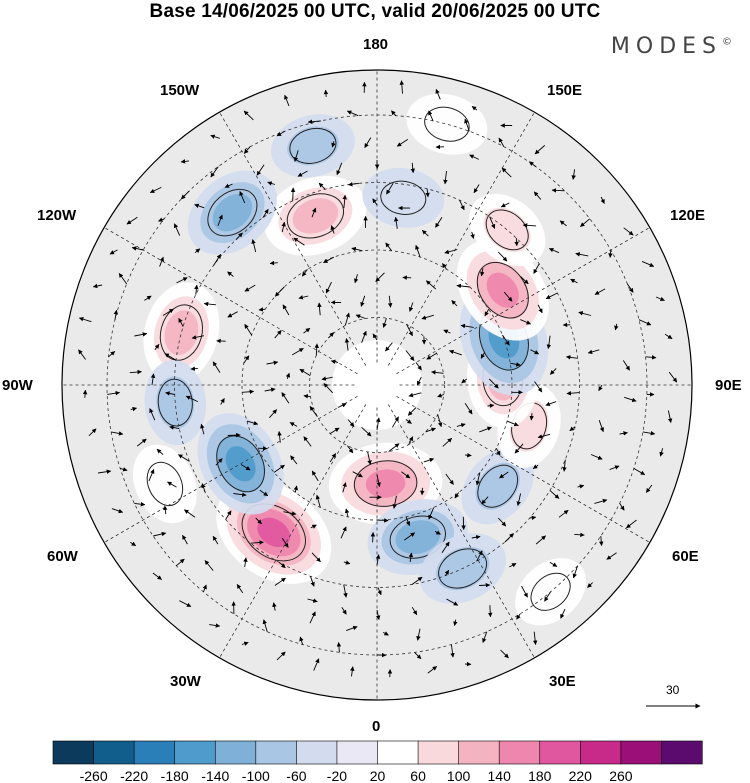  Describe the element at coordinates (727, 42) in the screenshot. I see `logo-mark: ©` at that location.